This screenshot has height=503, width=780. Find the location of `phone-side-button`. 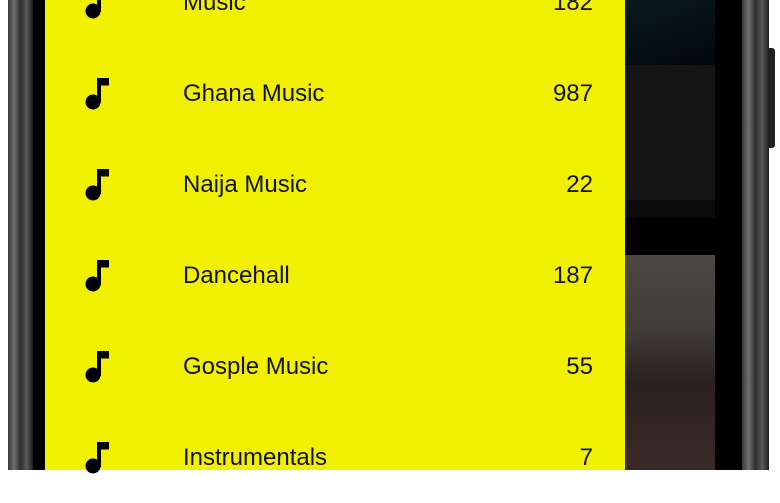

phone-side-button is located at coordinates (772, 98).